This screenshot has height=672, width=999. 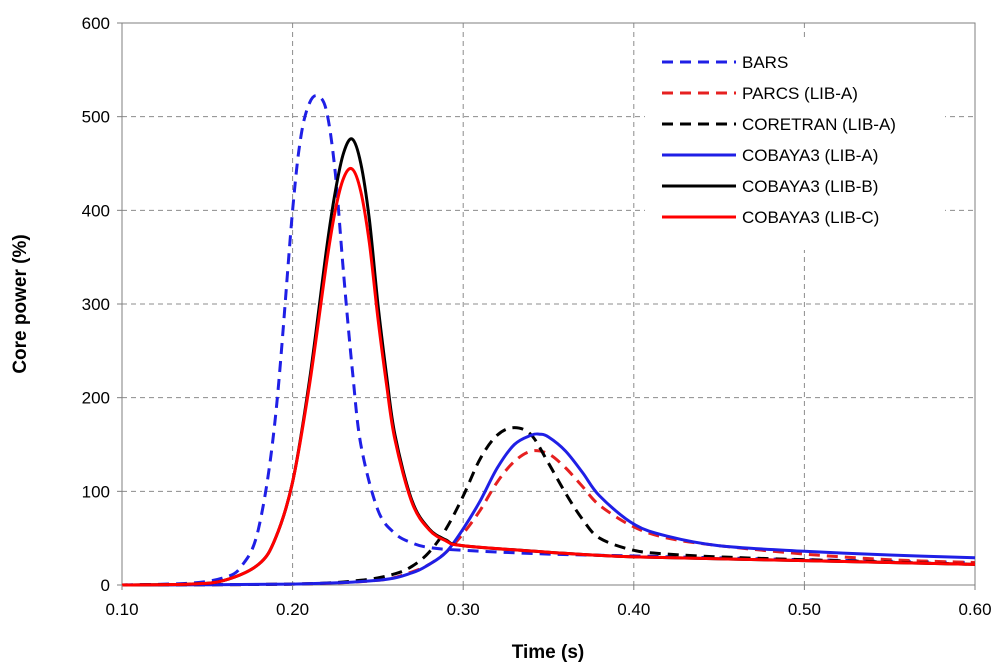 What do you see at coordinates (96, 398) in the screenshot?
I see `y-tick-label: 200` at bounding box center [96, 398].